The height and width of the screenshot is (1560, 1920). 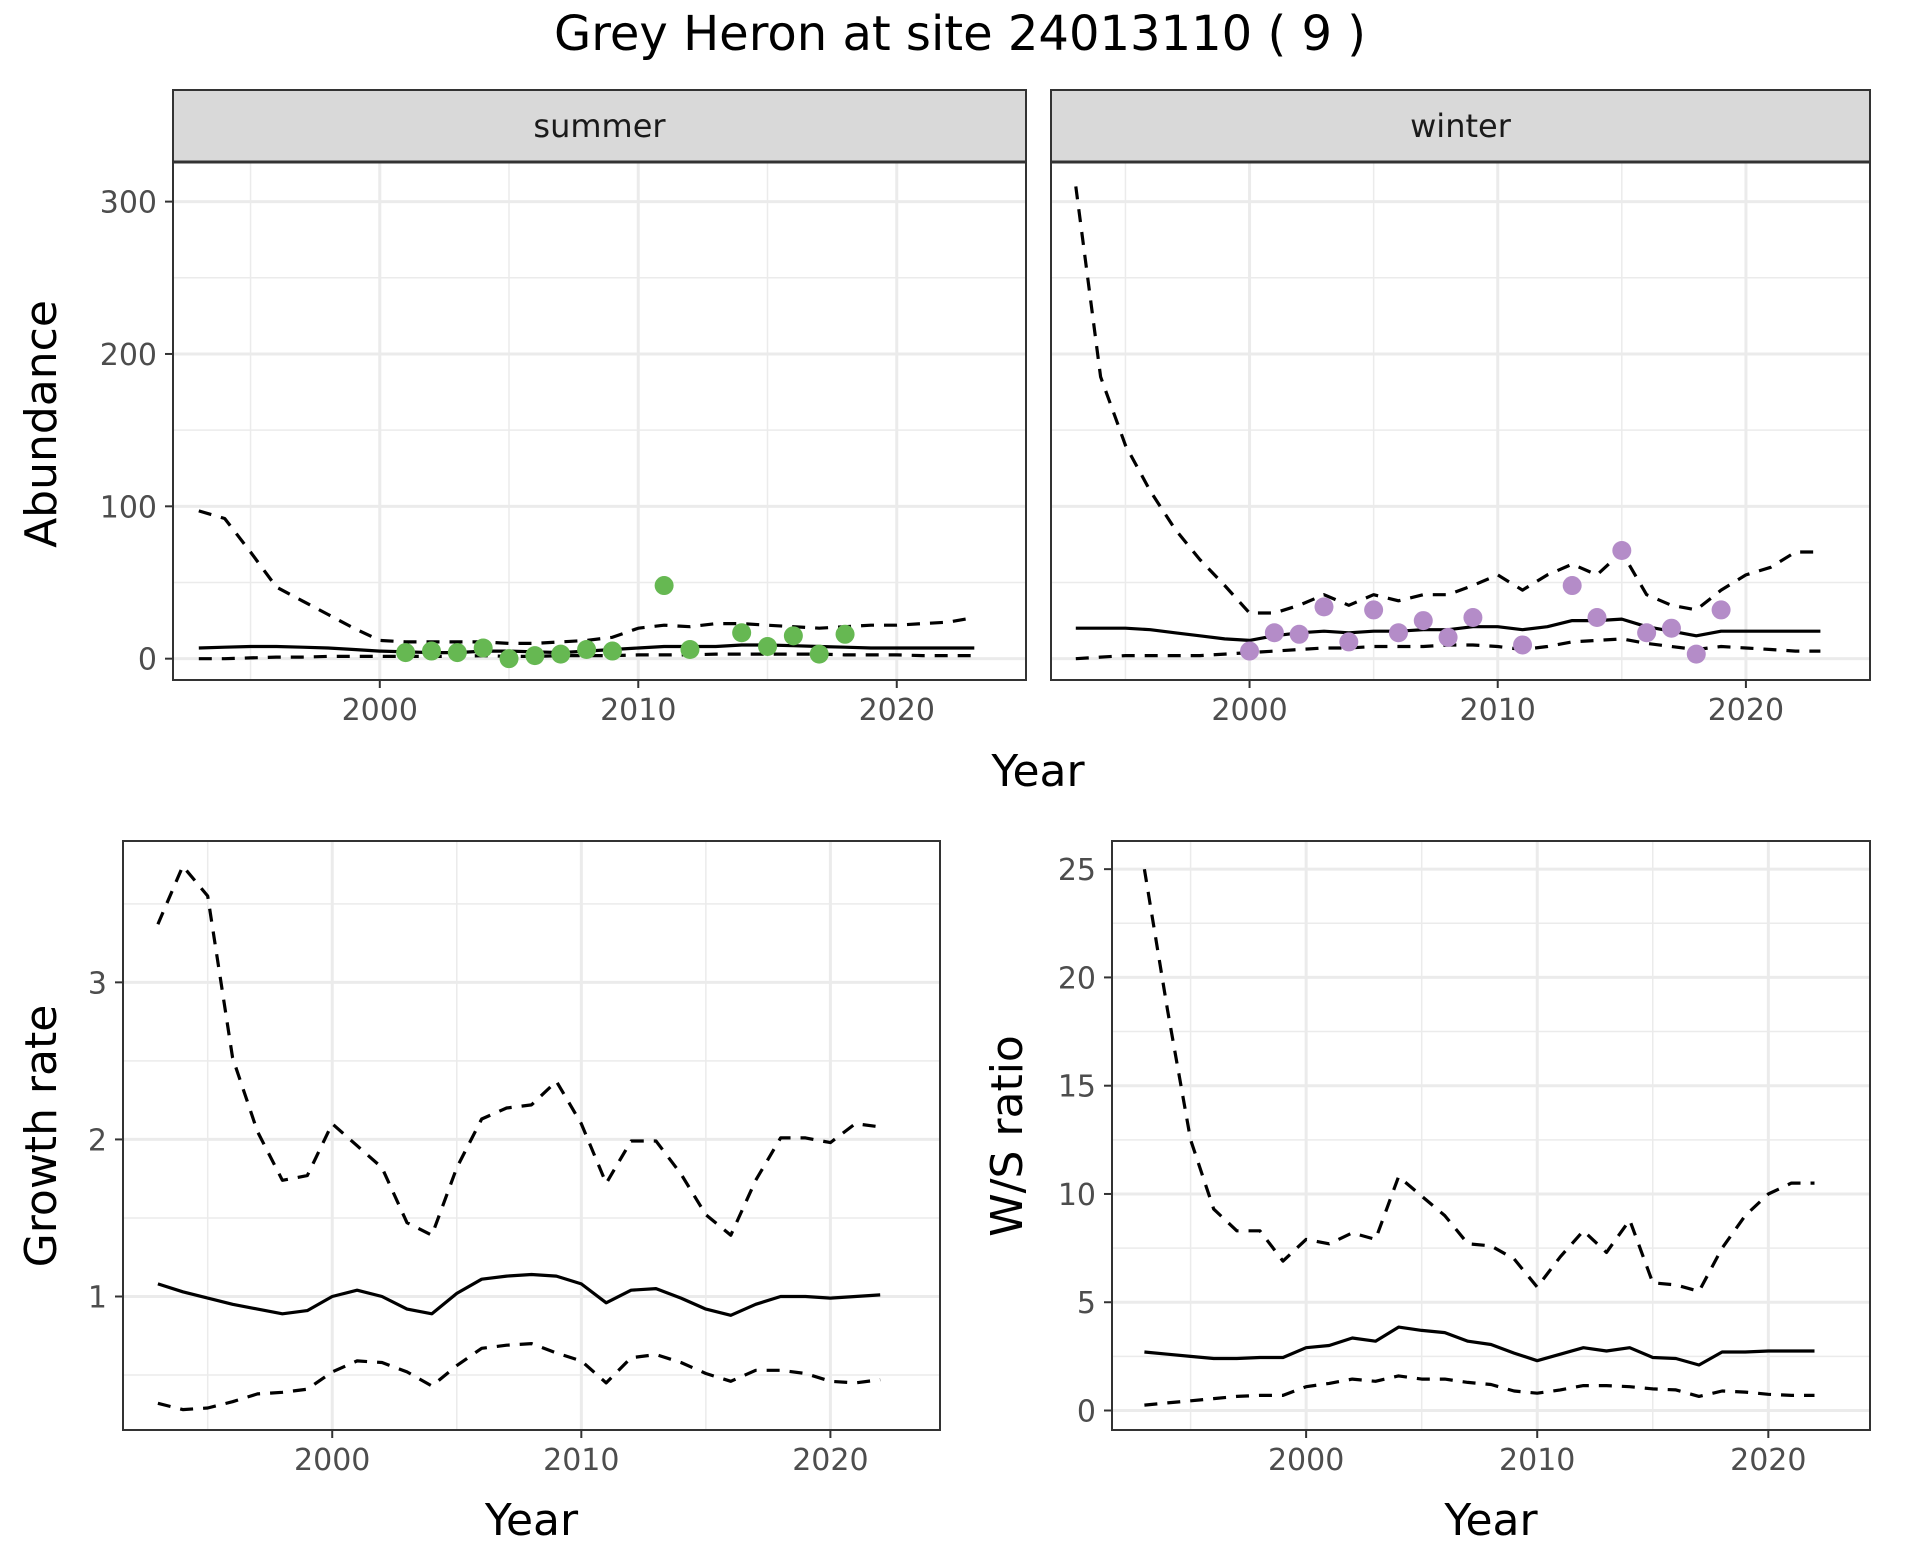 I want to click on y-tick-label: 300, so click(x=128, y=203).